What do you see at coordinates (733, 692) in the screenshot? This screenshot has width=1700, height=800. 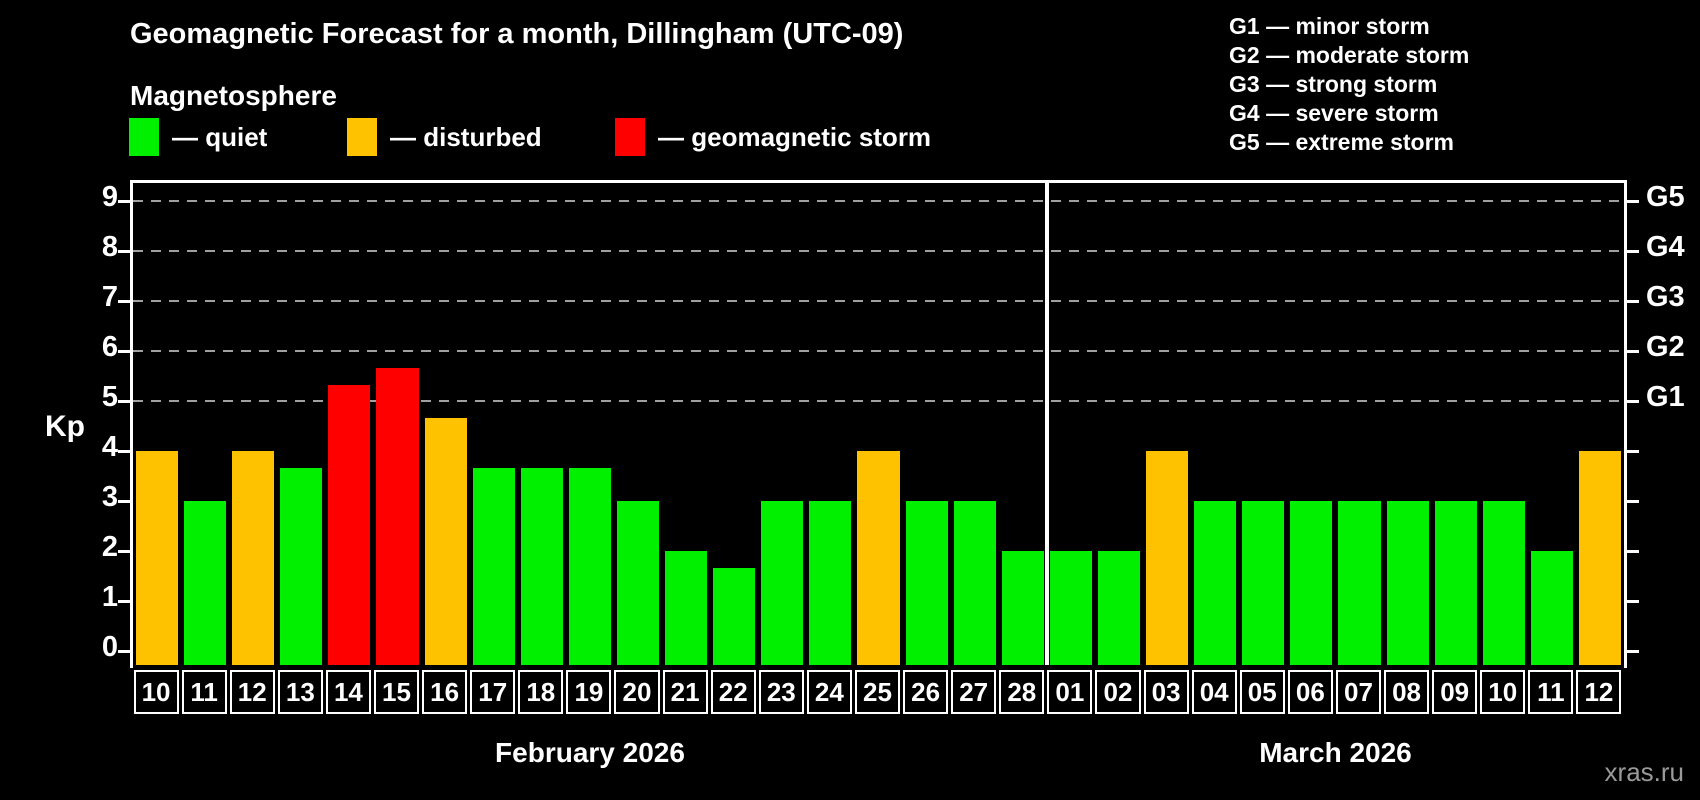 I see `day-cell-february-22: 22` at bounding box center [733, 692].